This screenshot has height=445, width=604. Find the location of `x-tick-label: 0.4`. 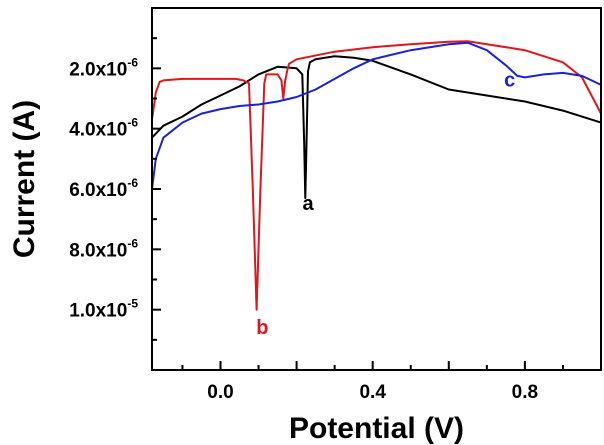

x-tick-label: 0.4 is located at coordinates (372, 392).